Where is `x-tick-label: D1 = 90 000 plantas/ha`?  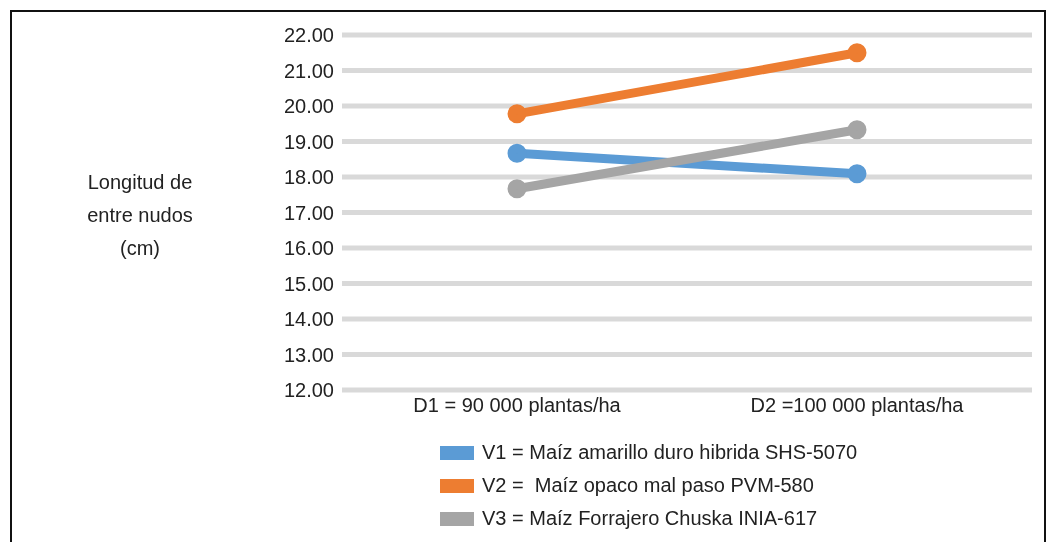 x-tick-label: D1 = 90 000 plantas/ha is located at coordinates (517, 405).